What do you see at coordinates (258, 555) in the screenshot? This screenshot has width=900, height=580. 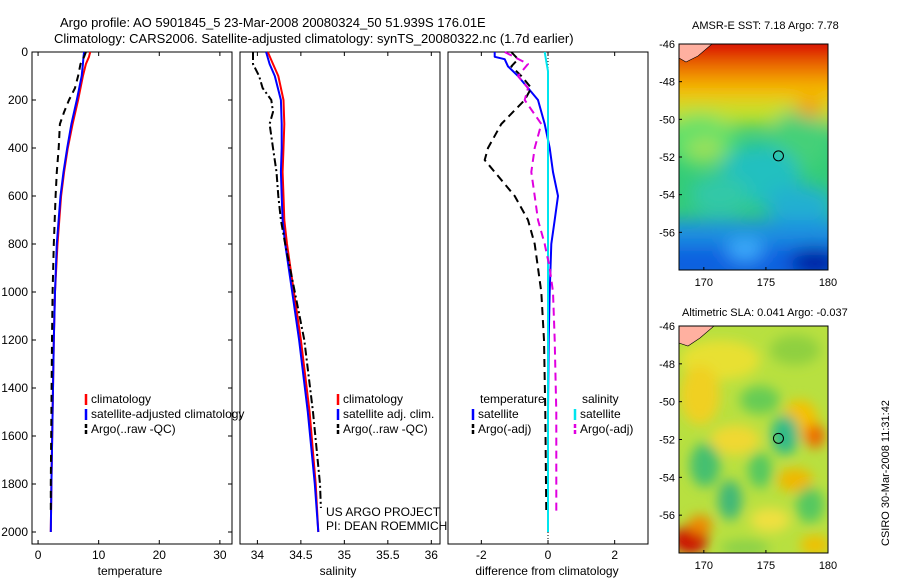 I see `sal-xtick-label: 34` at bounding box center [258, 555].